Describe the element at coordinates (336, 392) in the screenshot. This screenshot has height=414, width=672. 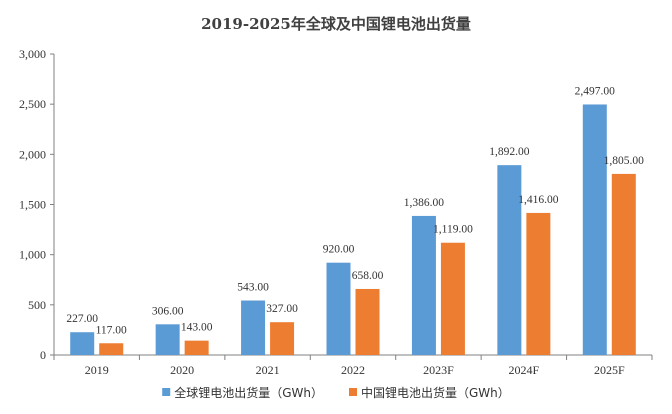
I see `legend: 全球锂电池出货量（GWh） 中国锂电池出货量（GWh）` at that location.